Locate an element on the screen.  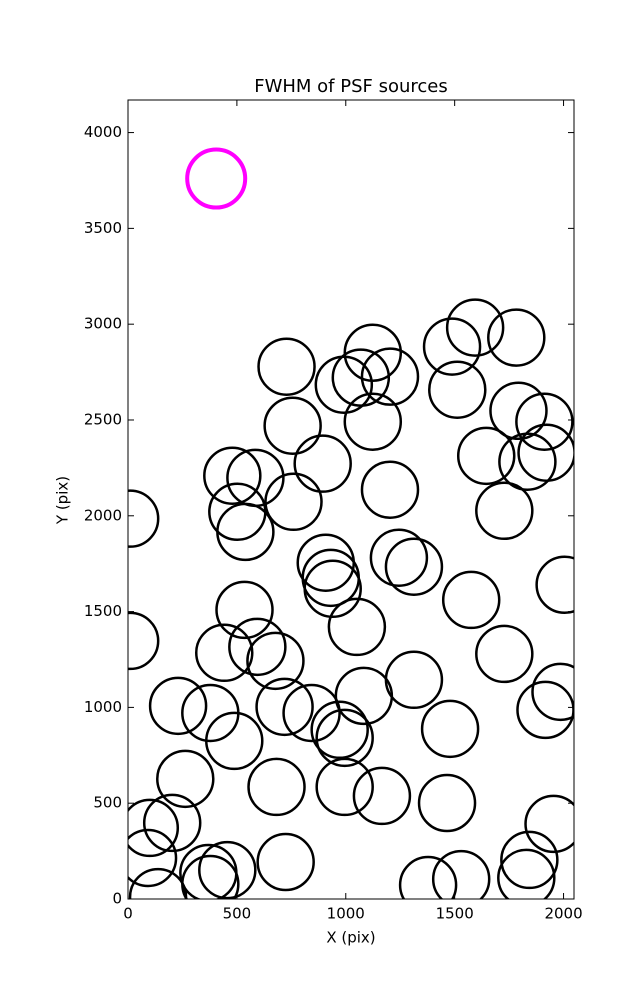
y-tick-label: 1000 is located at coordinates (103, 707).